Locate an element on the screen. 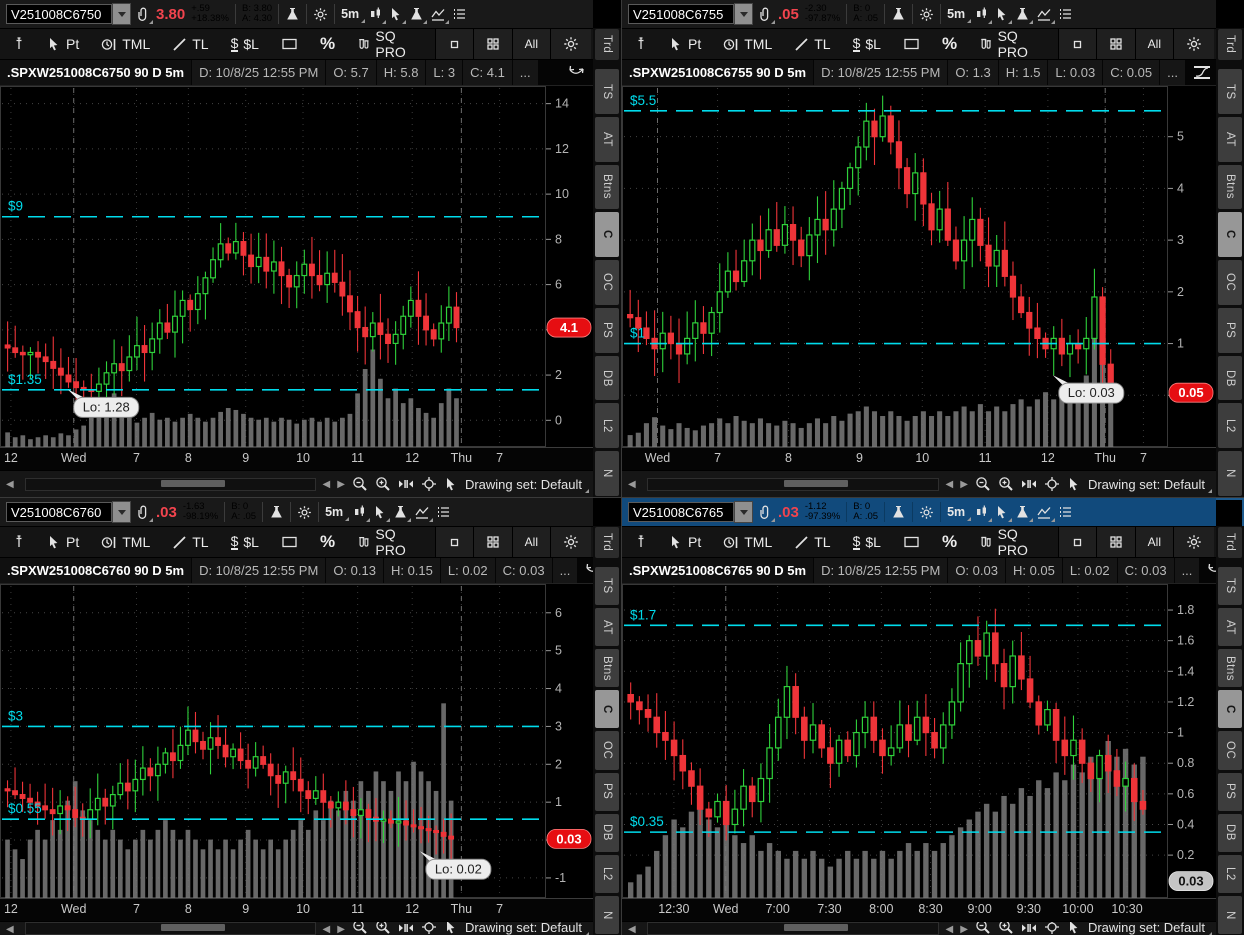 The width and height of the screenshot is (1244, 935). symbol-input: V251008C6760 is located at coordinates (59, 512).